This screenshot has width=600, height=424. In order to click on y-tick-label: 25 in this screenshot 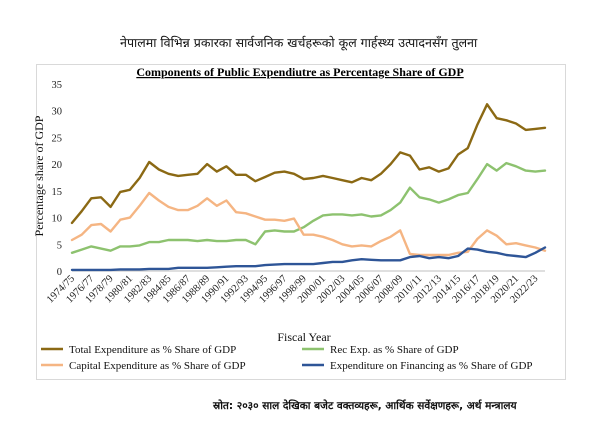, I will do `click(57, 138)`.